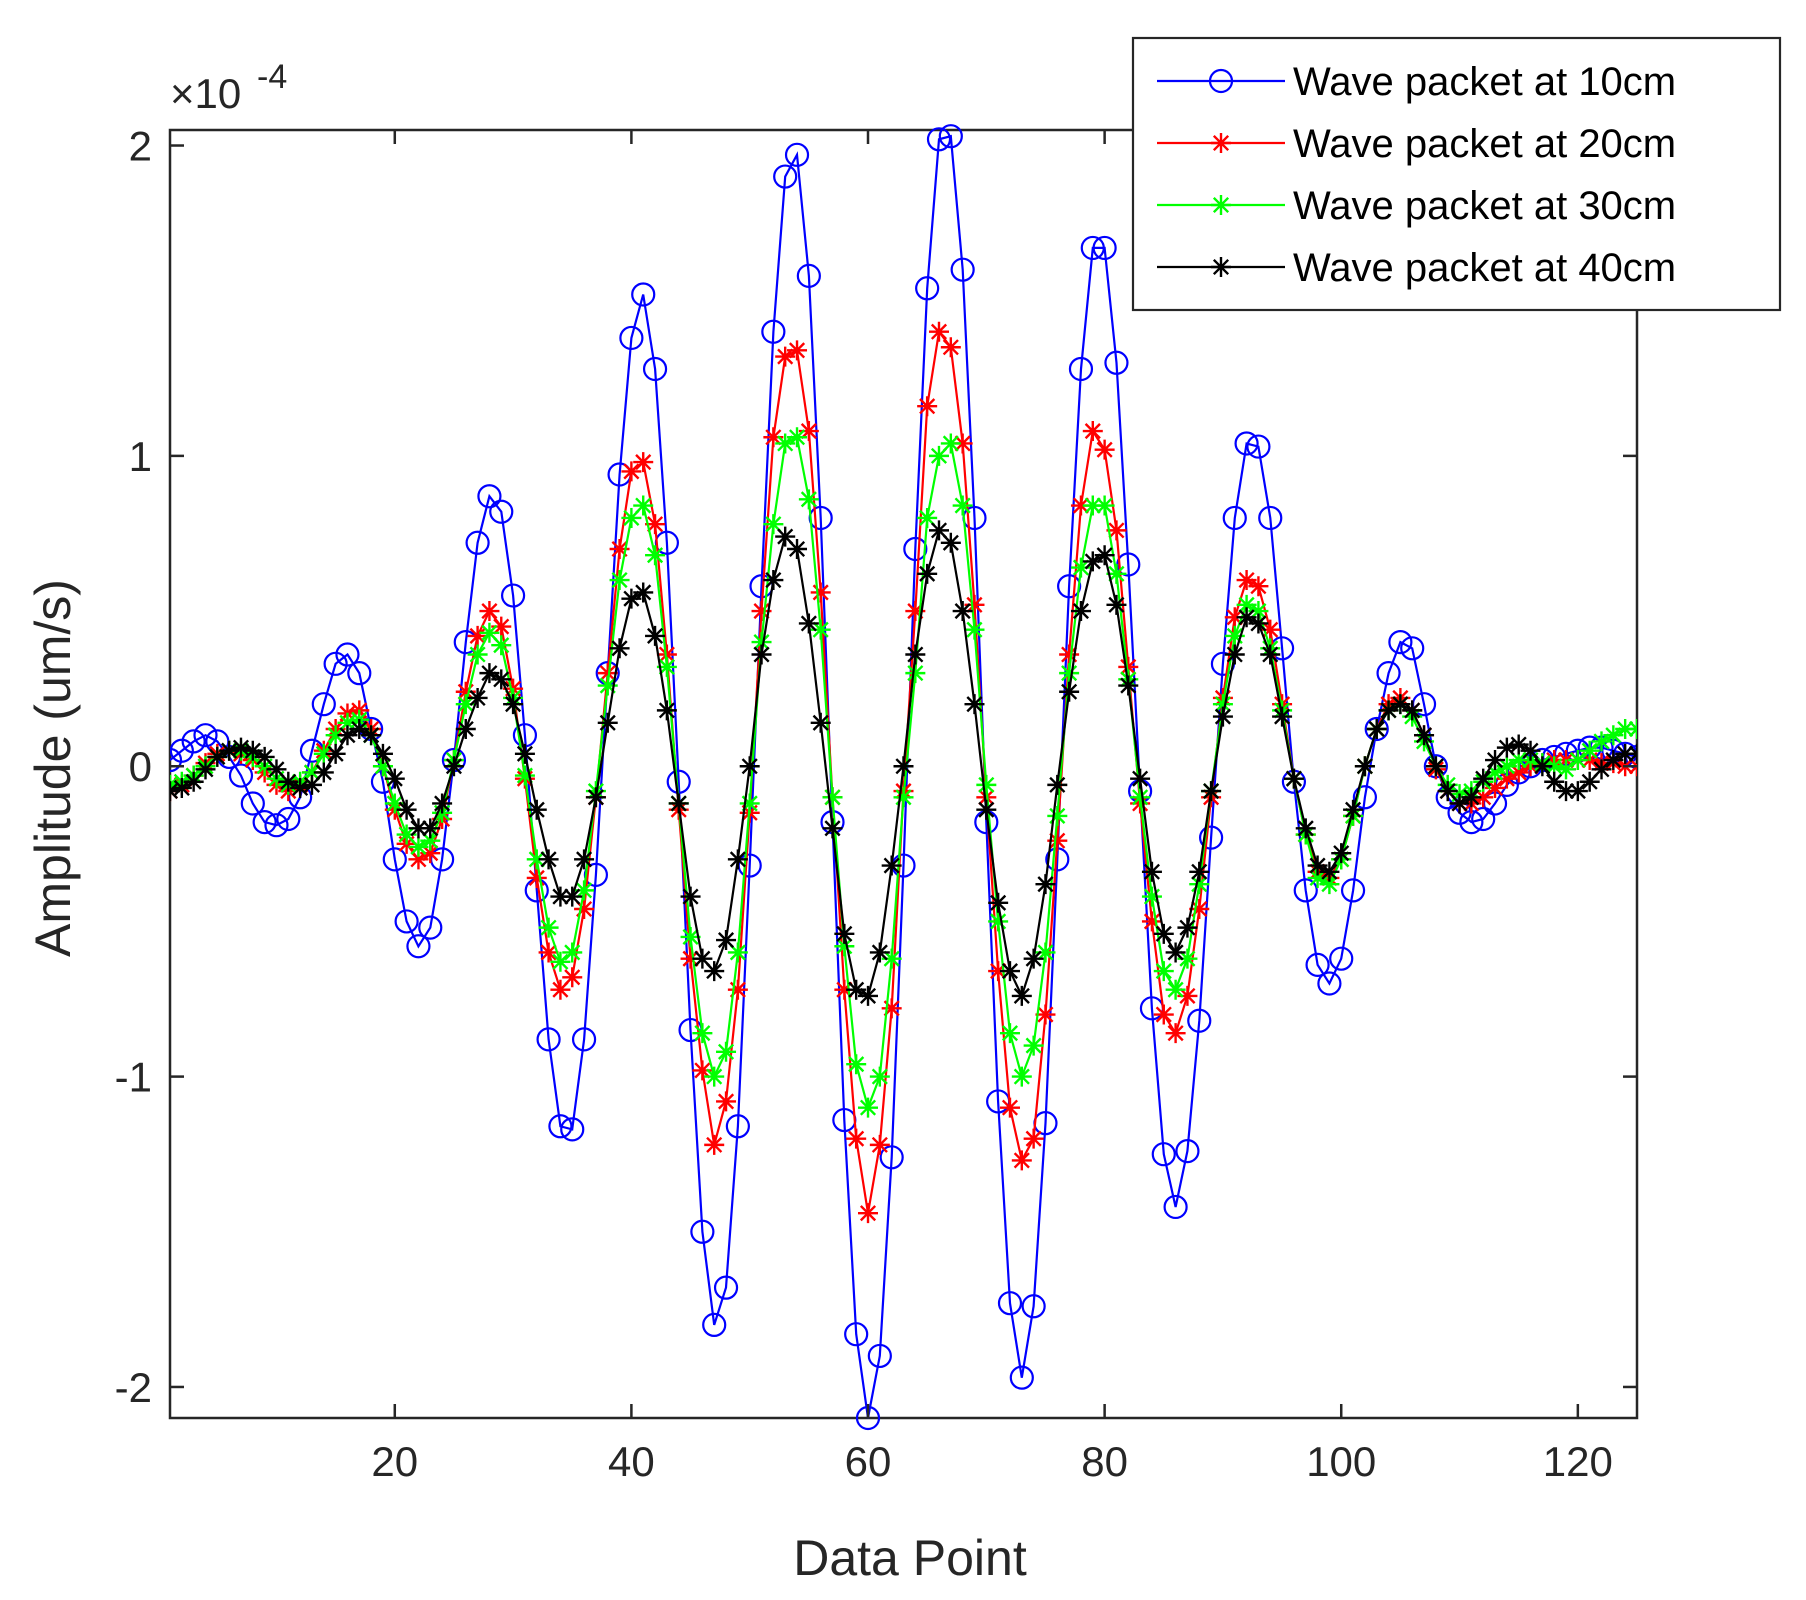 Image resolution: width=1806 pixels, height=1600 pixels. Describe the element at coordinates (133, 1387) in the screenshot. I see `y-tick-label: -2` at that location.